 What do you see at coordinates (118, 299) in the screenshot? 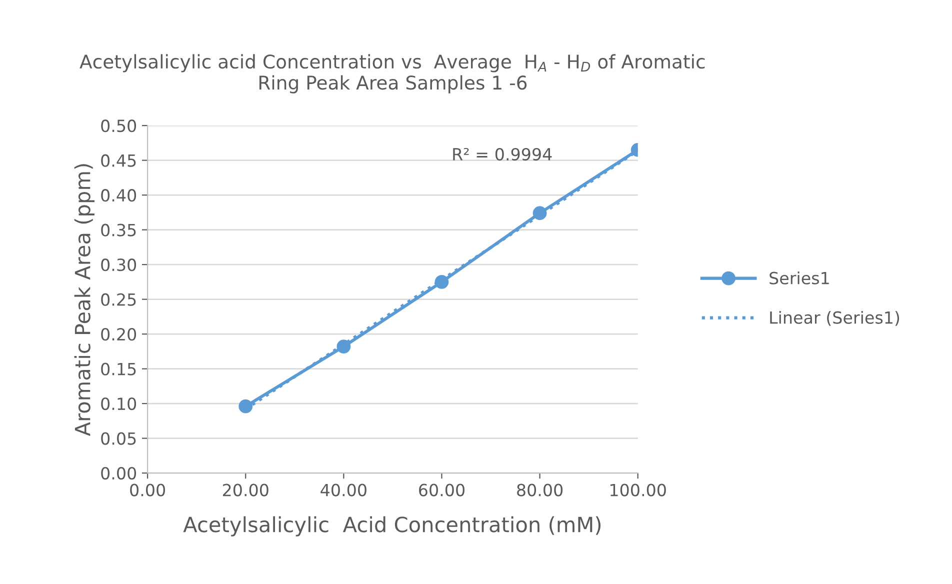
I see `y-tick-label: 0.25` at bounding box center [118, 299].